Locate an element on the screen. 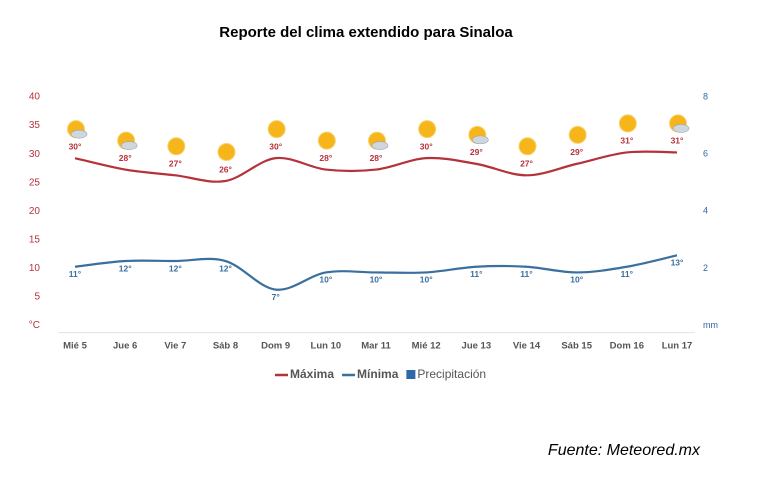 This screenshot has height=478, width=764. legend-label: Precipitación is located at coordinates (451, 374).